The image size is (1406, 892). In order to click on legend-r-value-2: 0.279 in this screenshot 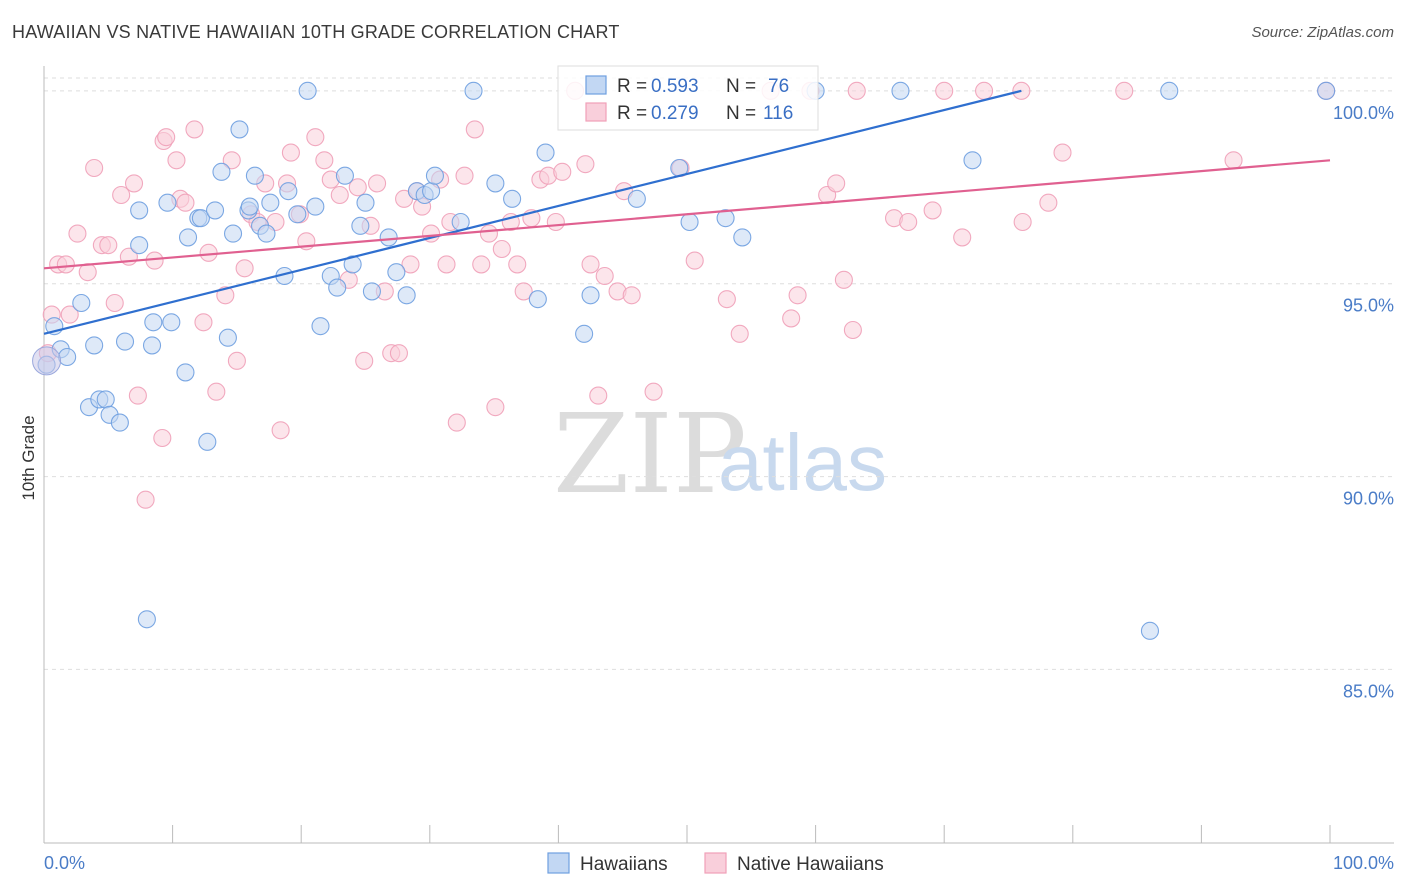, I will do `click(675, 113)`.